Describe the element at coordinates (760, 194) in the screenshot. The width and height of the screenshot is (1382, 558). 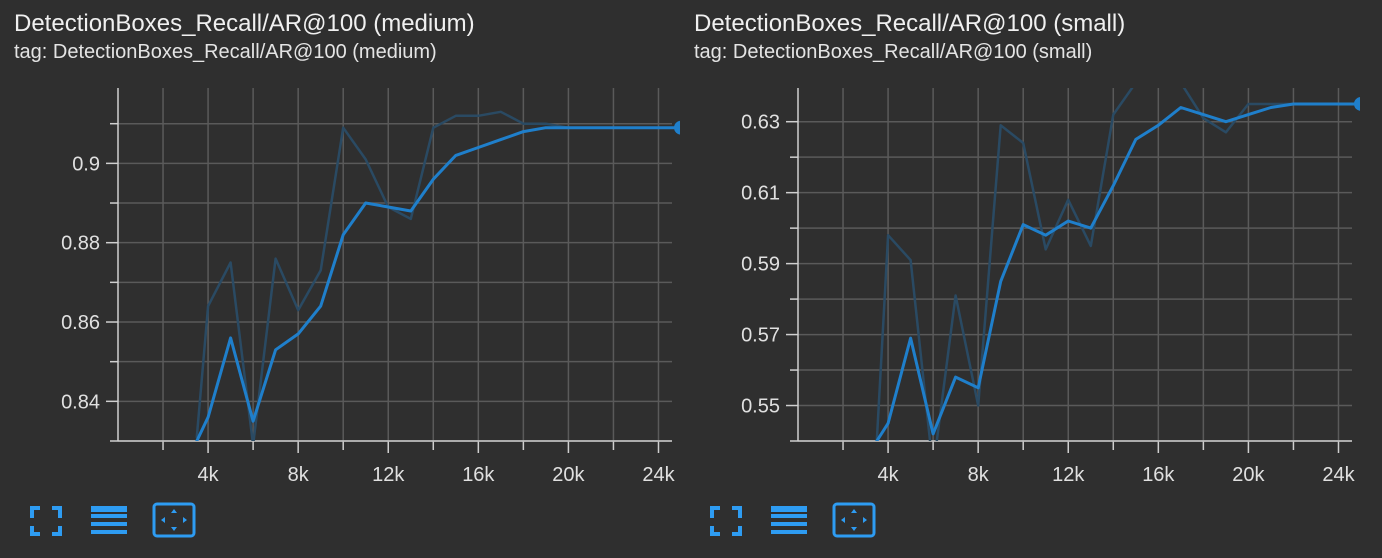
I see `y-tick-label: 0.61` at that location.